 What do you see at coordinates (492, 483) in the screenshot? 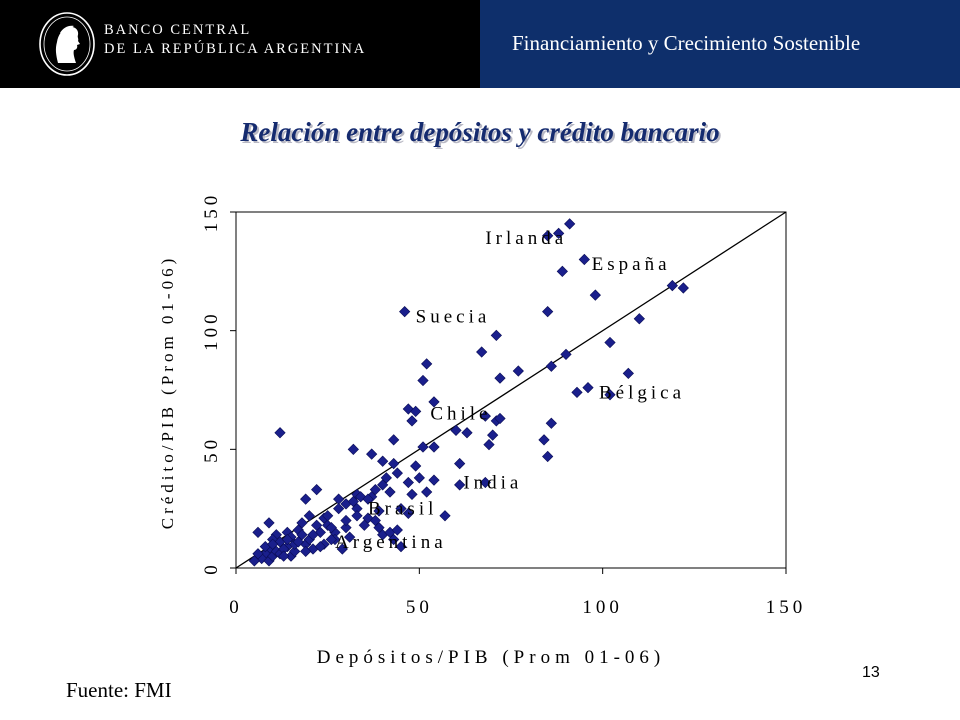
I see `annotation-label: India` at bounding box center [492, 483].